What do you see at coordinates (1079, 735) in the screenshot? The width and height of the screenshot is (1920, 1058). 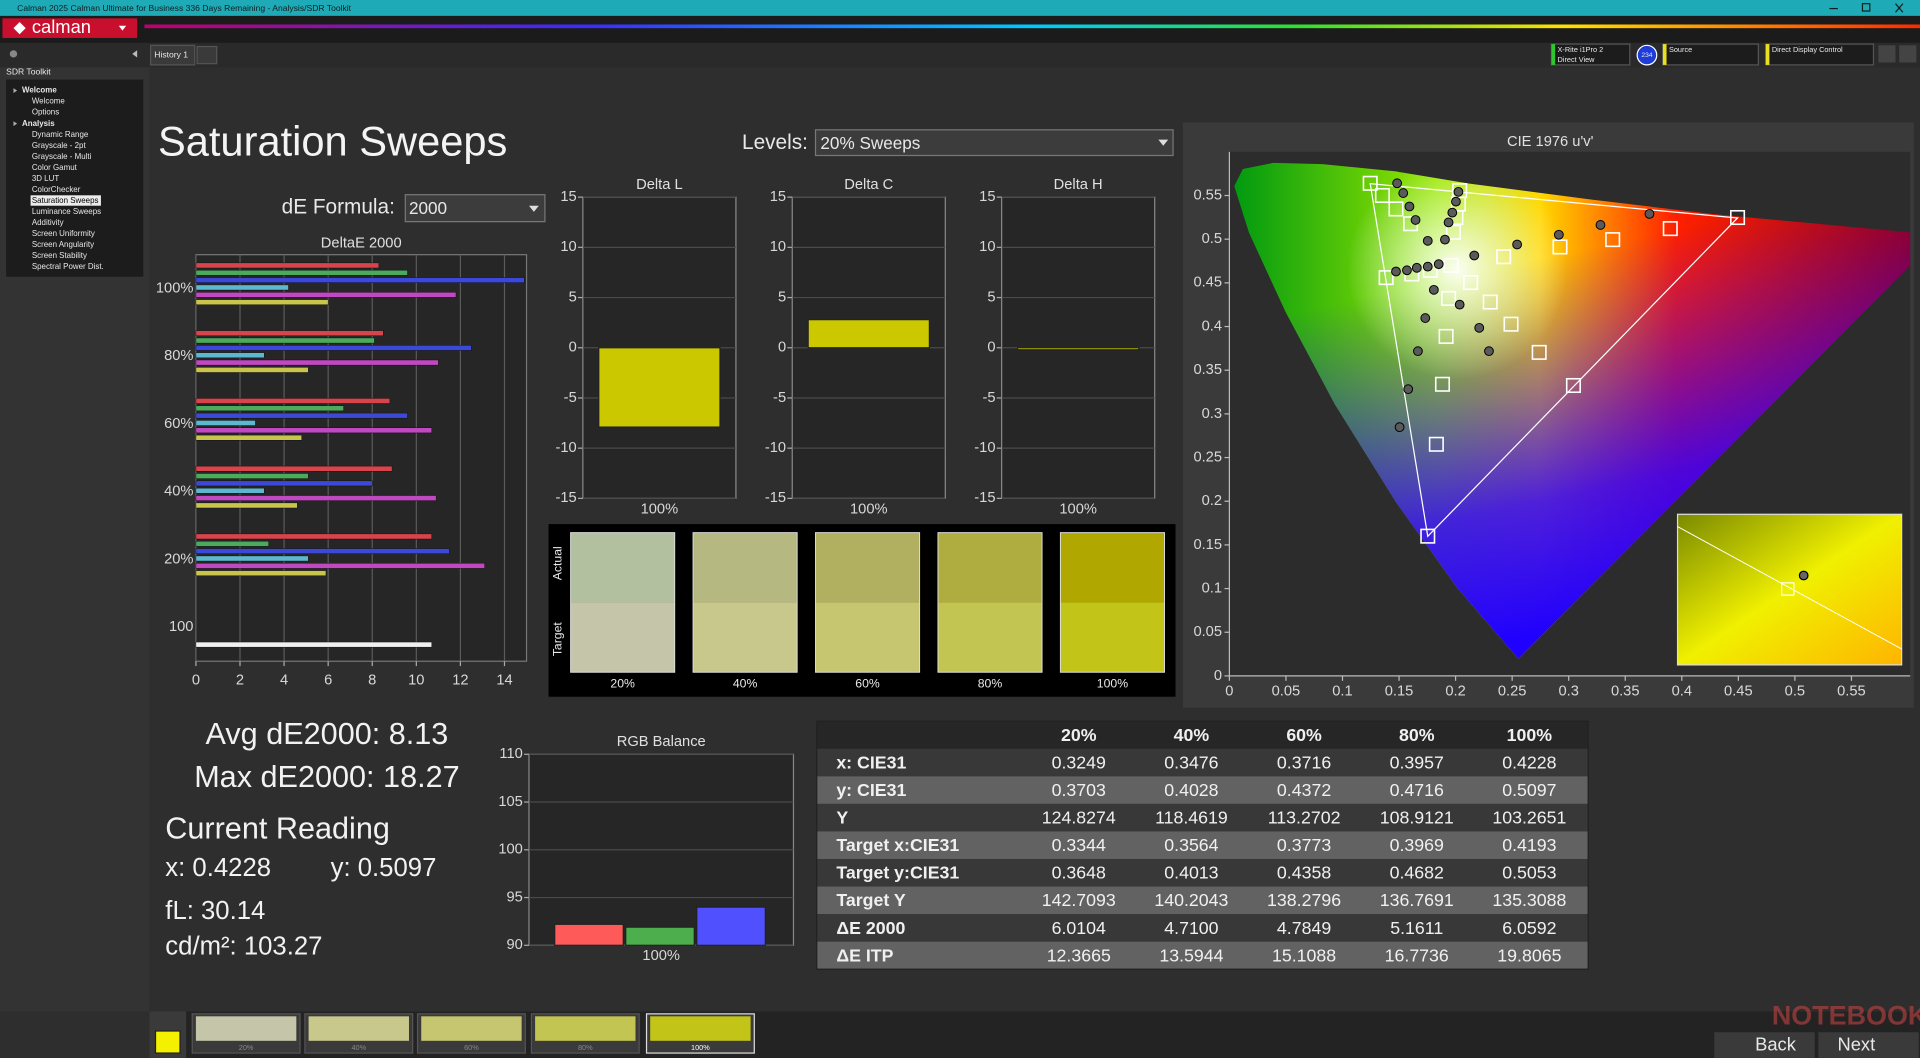 I see `column-header: 20%` at bounding box center [1079, 735].